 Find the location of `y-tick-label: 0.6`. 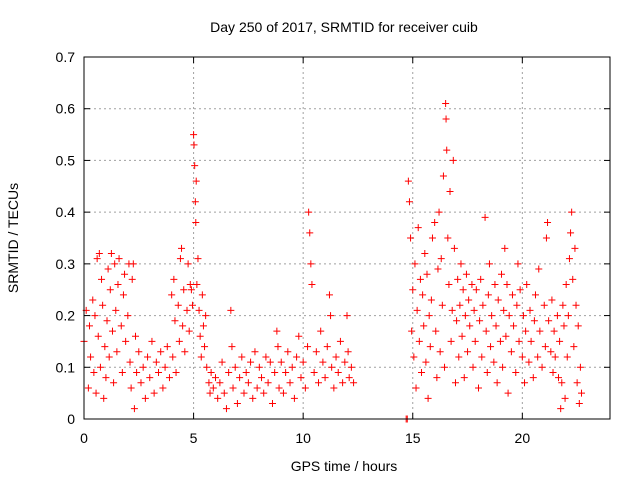

y-tick-label: 0.6 is located at coordinates (66, 109).